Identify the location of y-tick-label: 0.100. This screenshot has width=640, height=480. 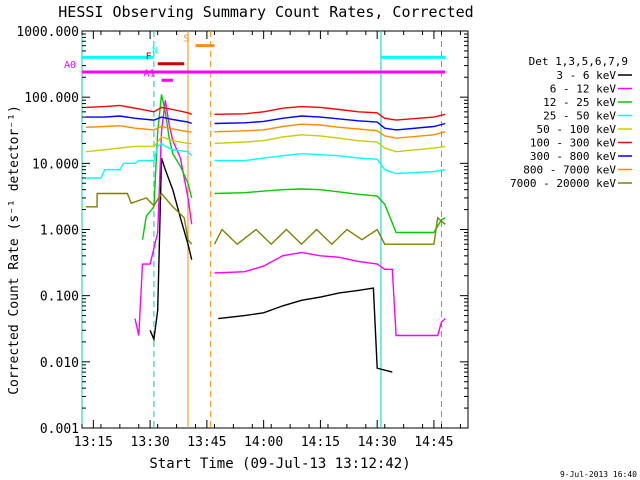
(59, 297).